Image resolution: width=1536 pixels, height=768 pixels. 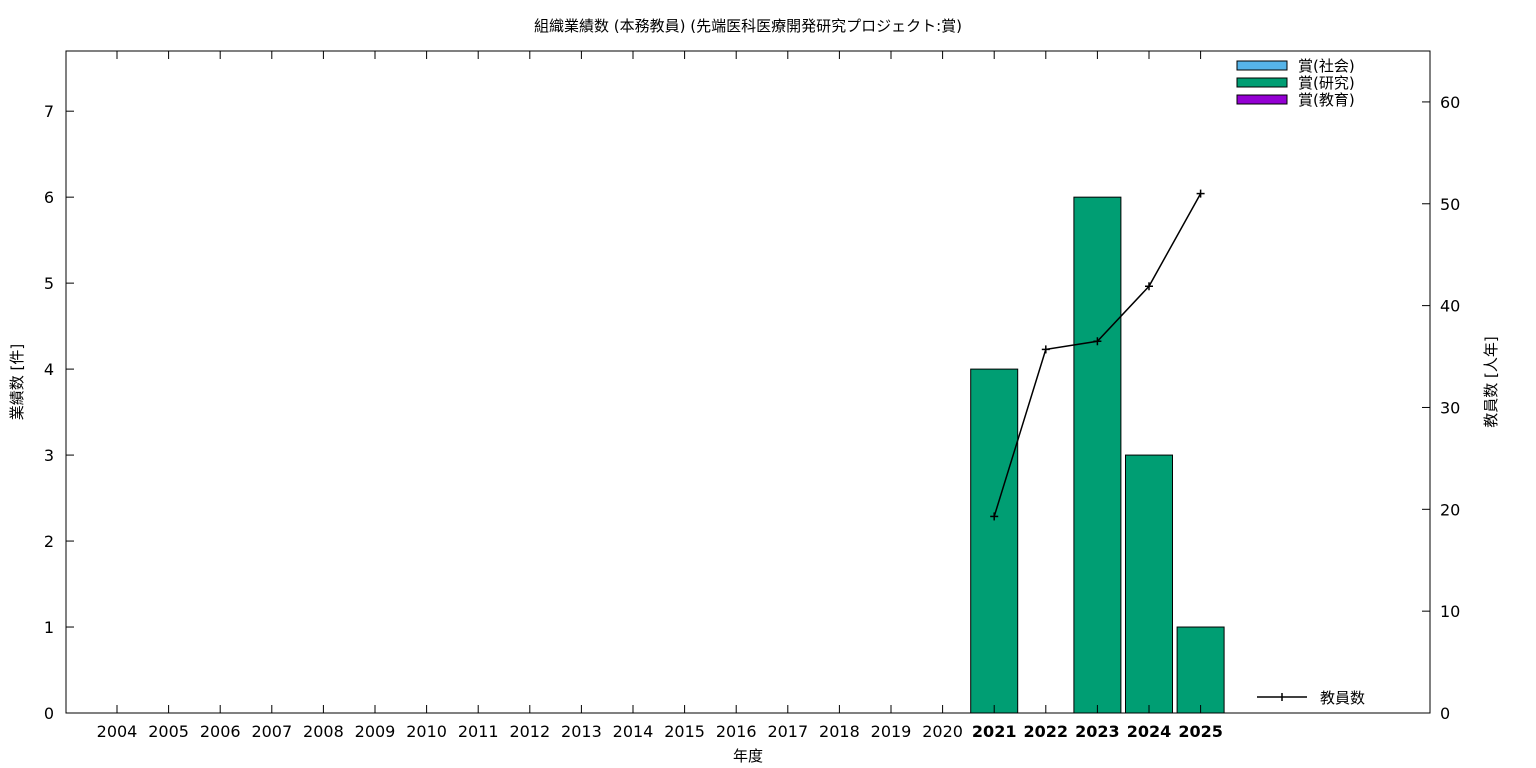 I want to click on y2-tick-label: 20, so click(x=1450, y=509).